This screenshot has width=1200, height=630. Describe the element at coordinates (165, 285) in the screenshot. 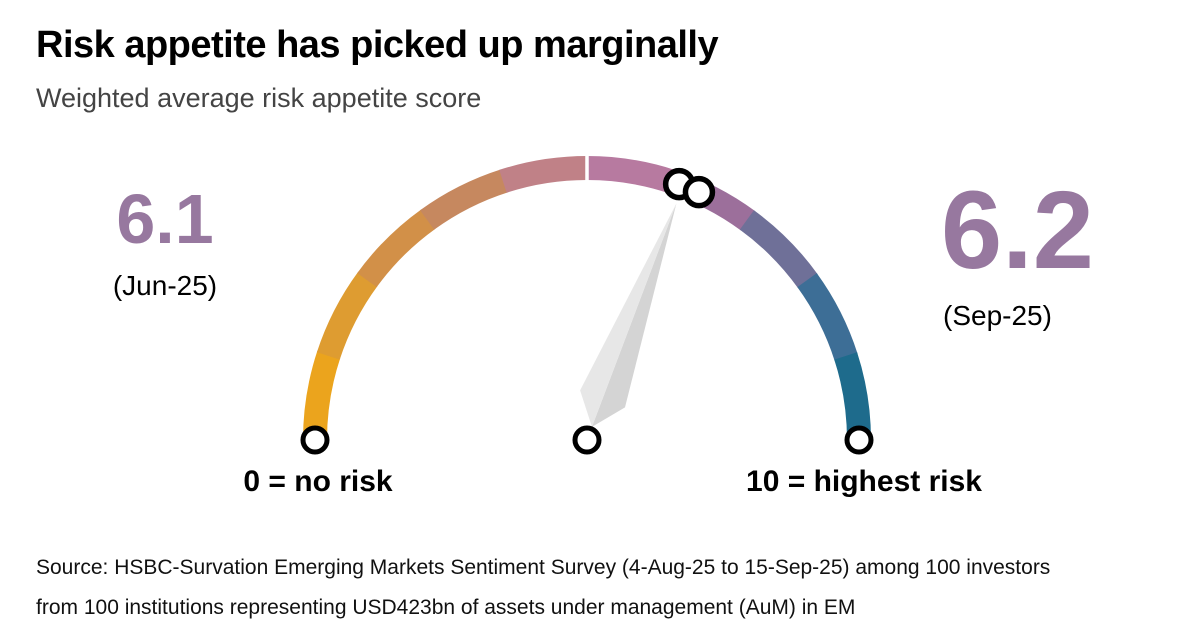

I see `previous-score-period: (Jun-25)` at that location.